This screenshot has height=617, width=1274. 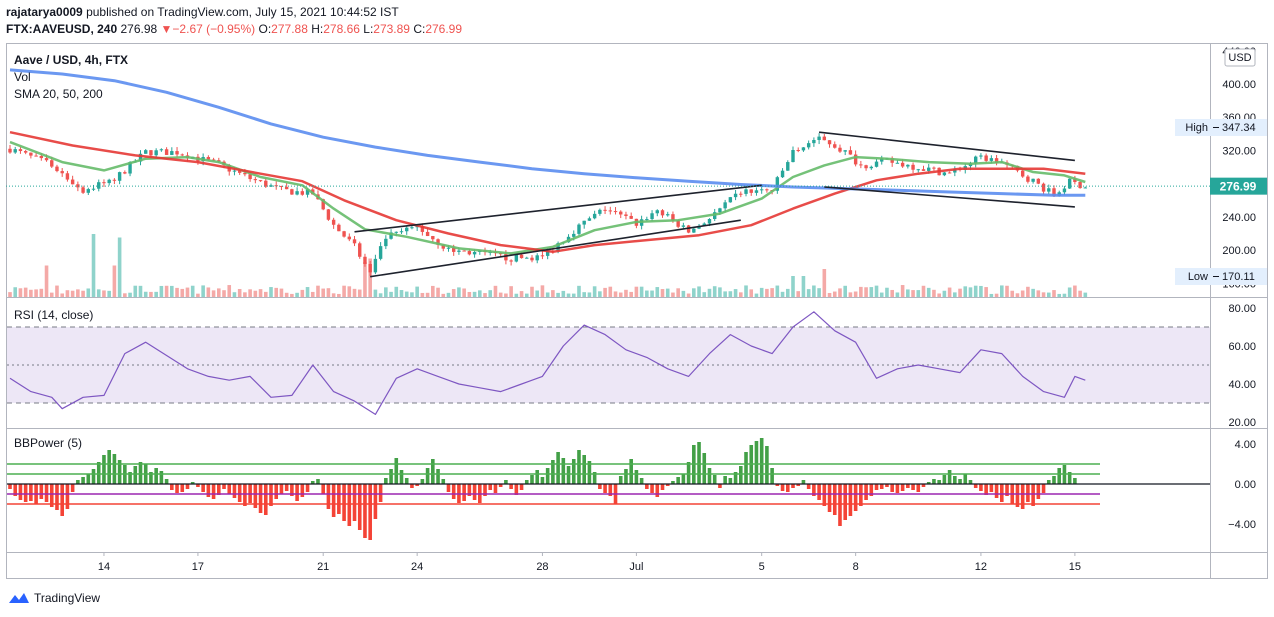 What do you see at coordinates (44, 12) in the screenshot?
I see `publisher-name: rajatarya0009` at bounding box center [44, 12].